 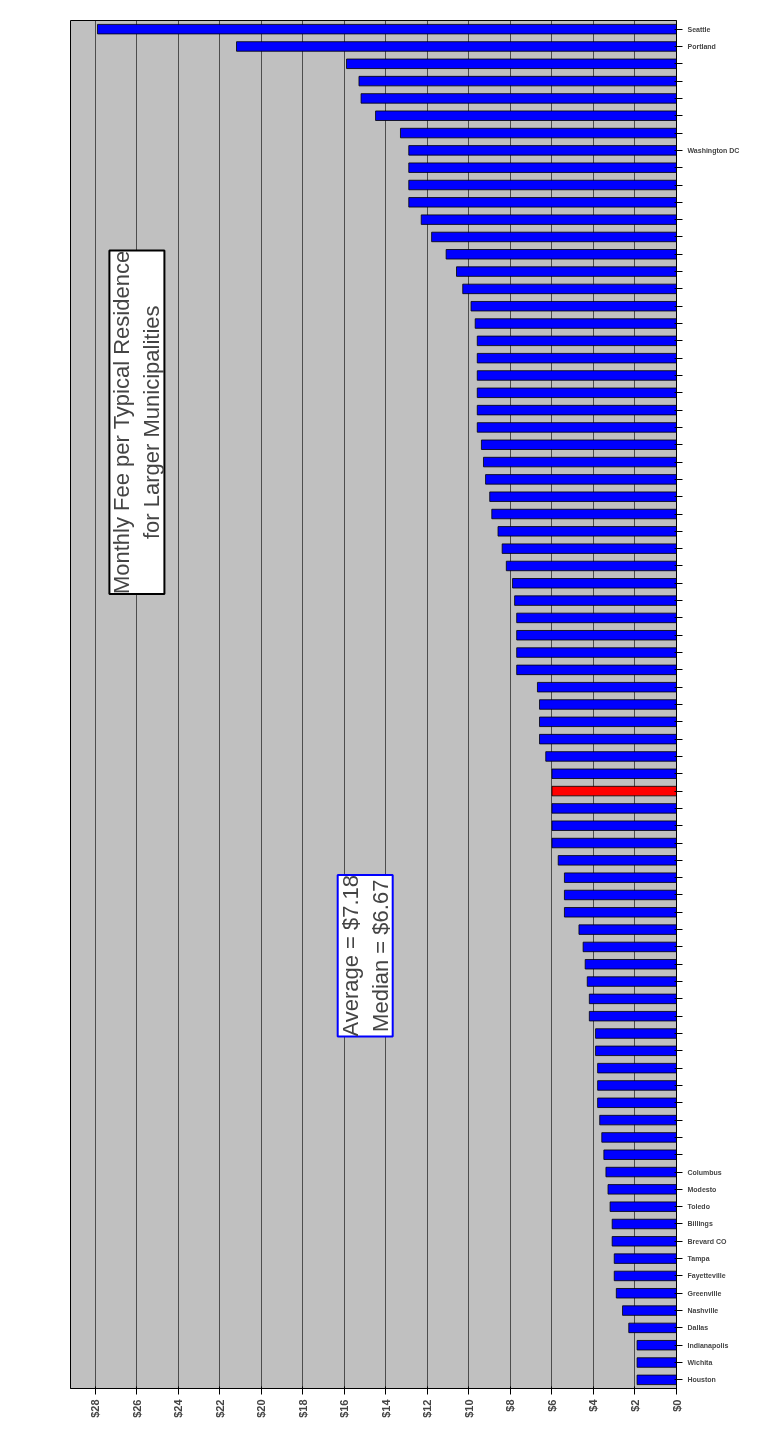 I want to click on x-tick-label: $12, so click(x=427, y=1408).